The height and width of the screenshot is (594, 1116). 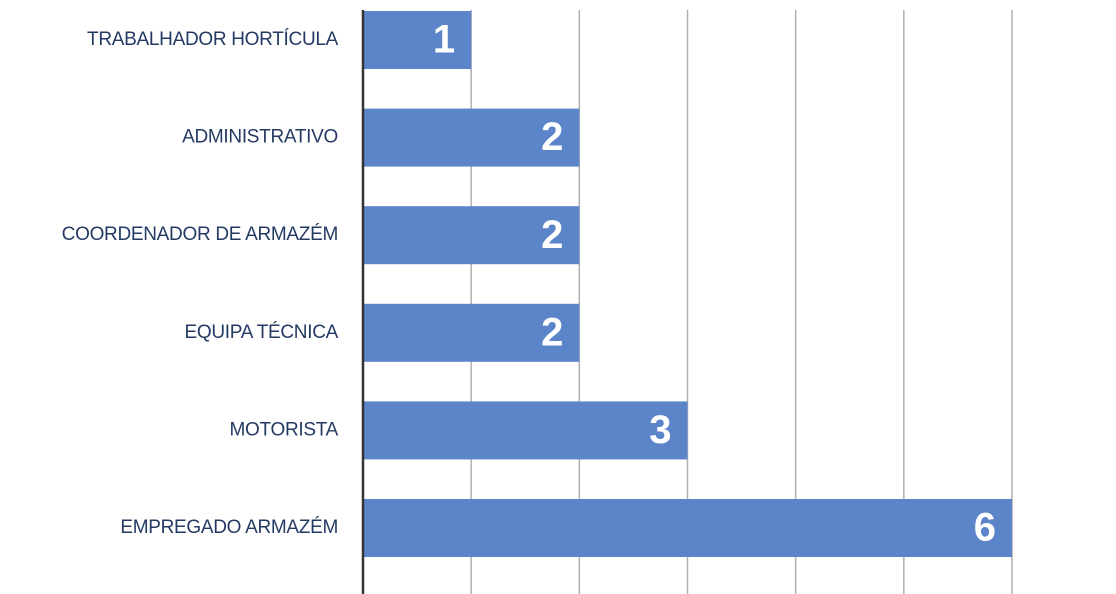 I want to click on value-label: 6, so click(x=985, y=528).